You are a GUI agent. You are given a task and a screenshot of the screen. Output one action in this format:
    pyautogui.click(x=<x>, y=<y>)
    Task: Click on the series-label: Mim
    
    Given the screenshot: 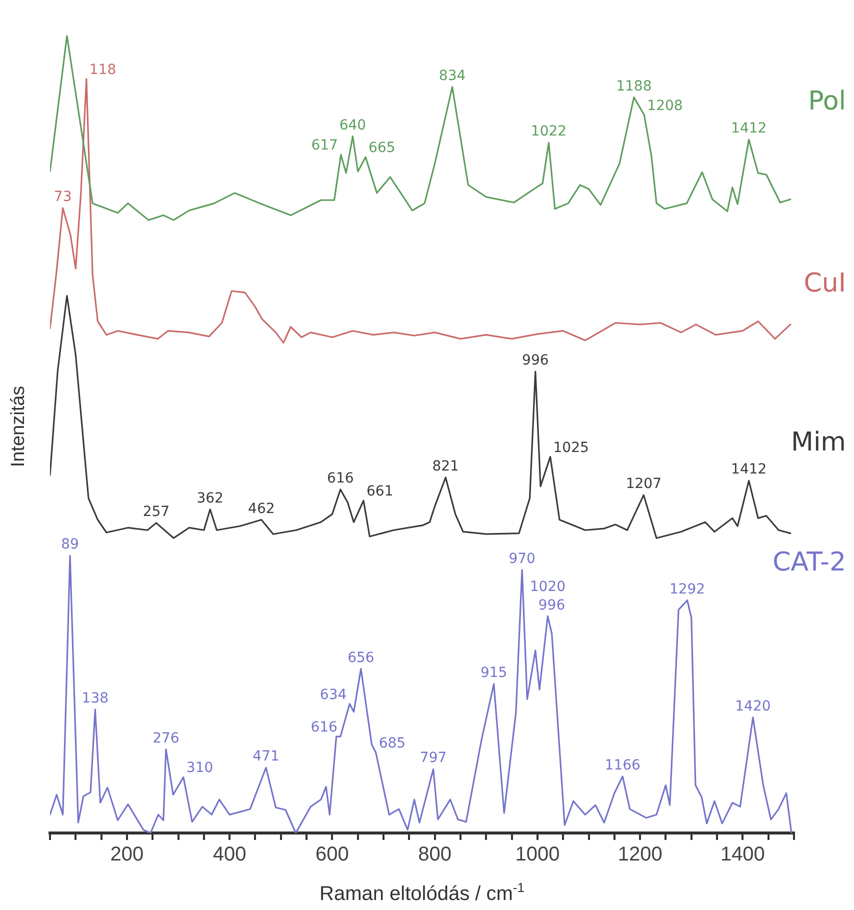 What is the action you would take?
    pyautogui.click(x=818, y=443)
    